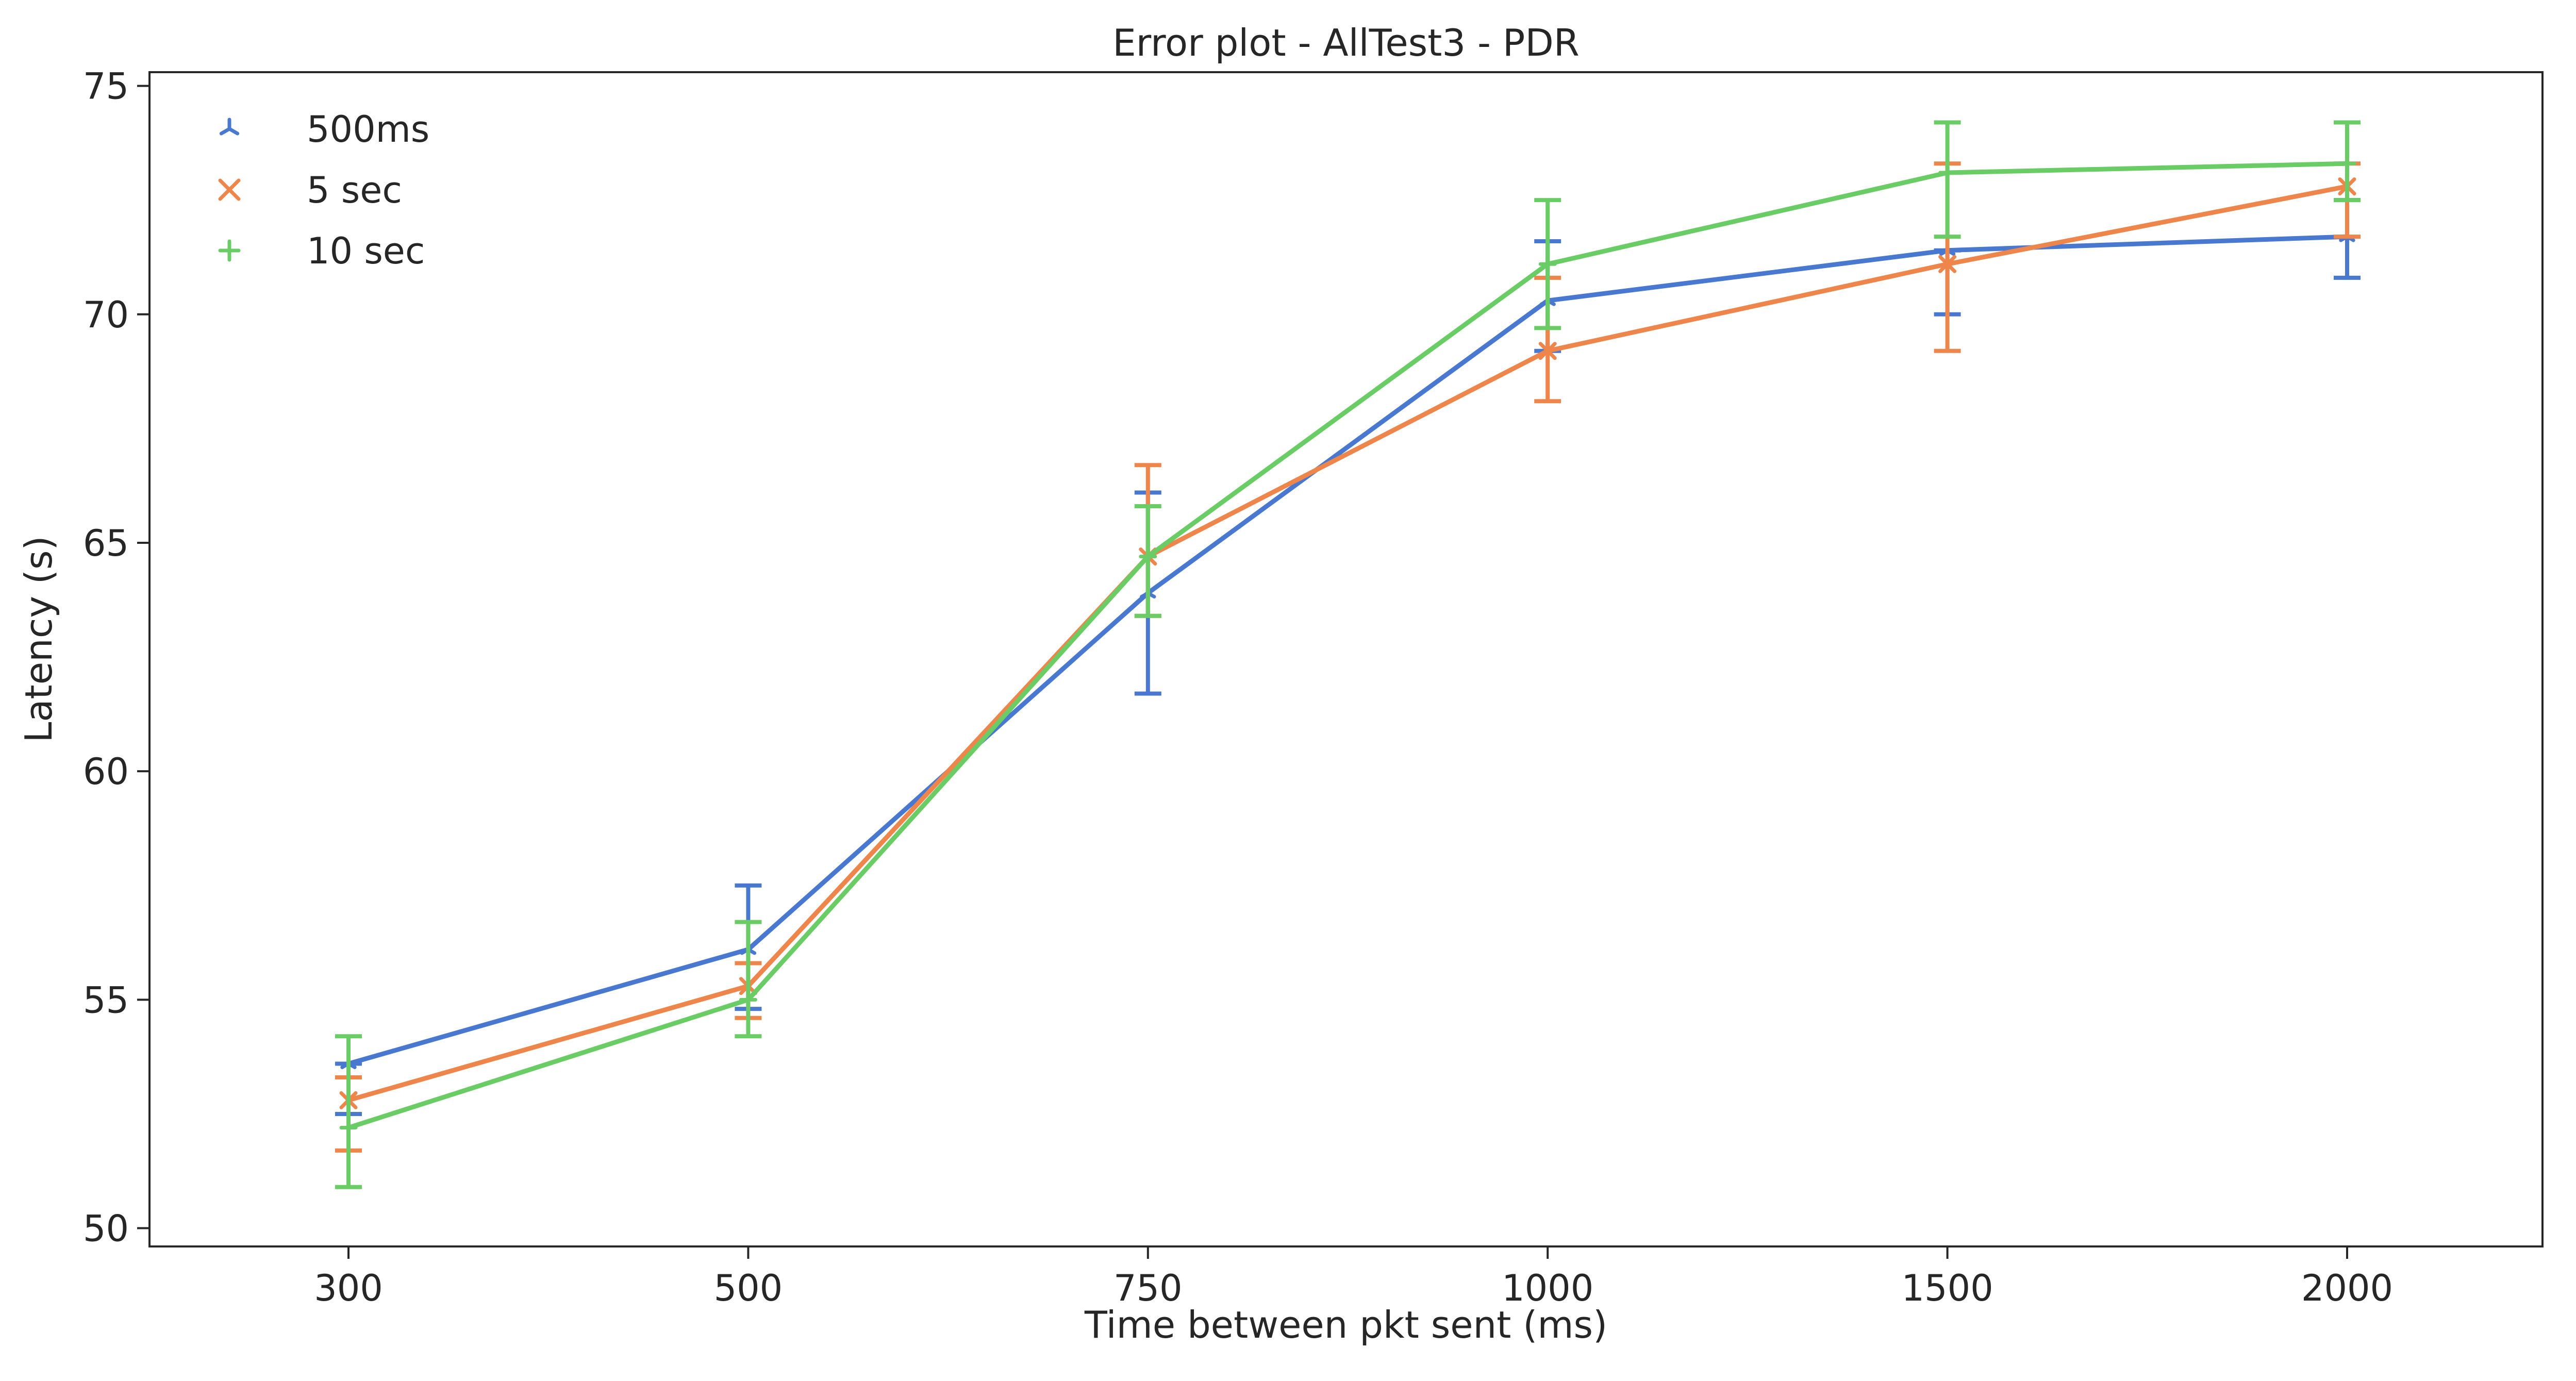 The image size is (2576, 1381). I want to click on y-axis-label: Latency (s), so click(39, 639).